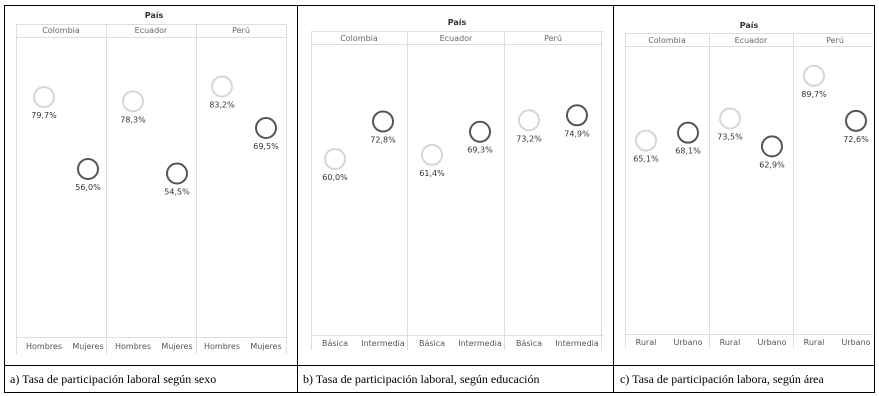 The height and width of the screenshot is (396, 879). Describe the element at coordinates (646, 342) in the screenshot. I see `category-label-colombia-rural: Rural` at that location.